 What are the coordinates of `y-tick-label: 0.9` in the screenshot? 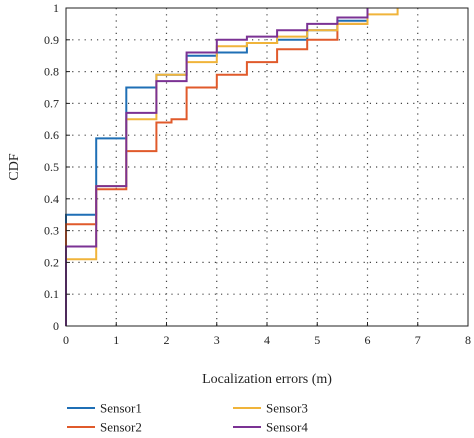 It's located at (51, 40).